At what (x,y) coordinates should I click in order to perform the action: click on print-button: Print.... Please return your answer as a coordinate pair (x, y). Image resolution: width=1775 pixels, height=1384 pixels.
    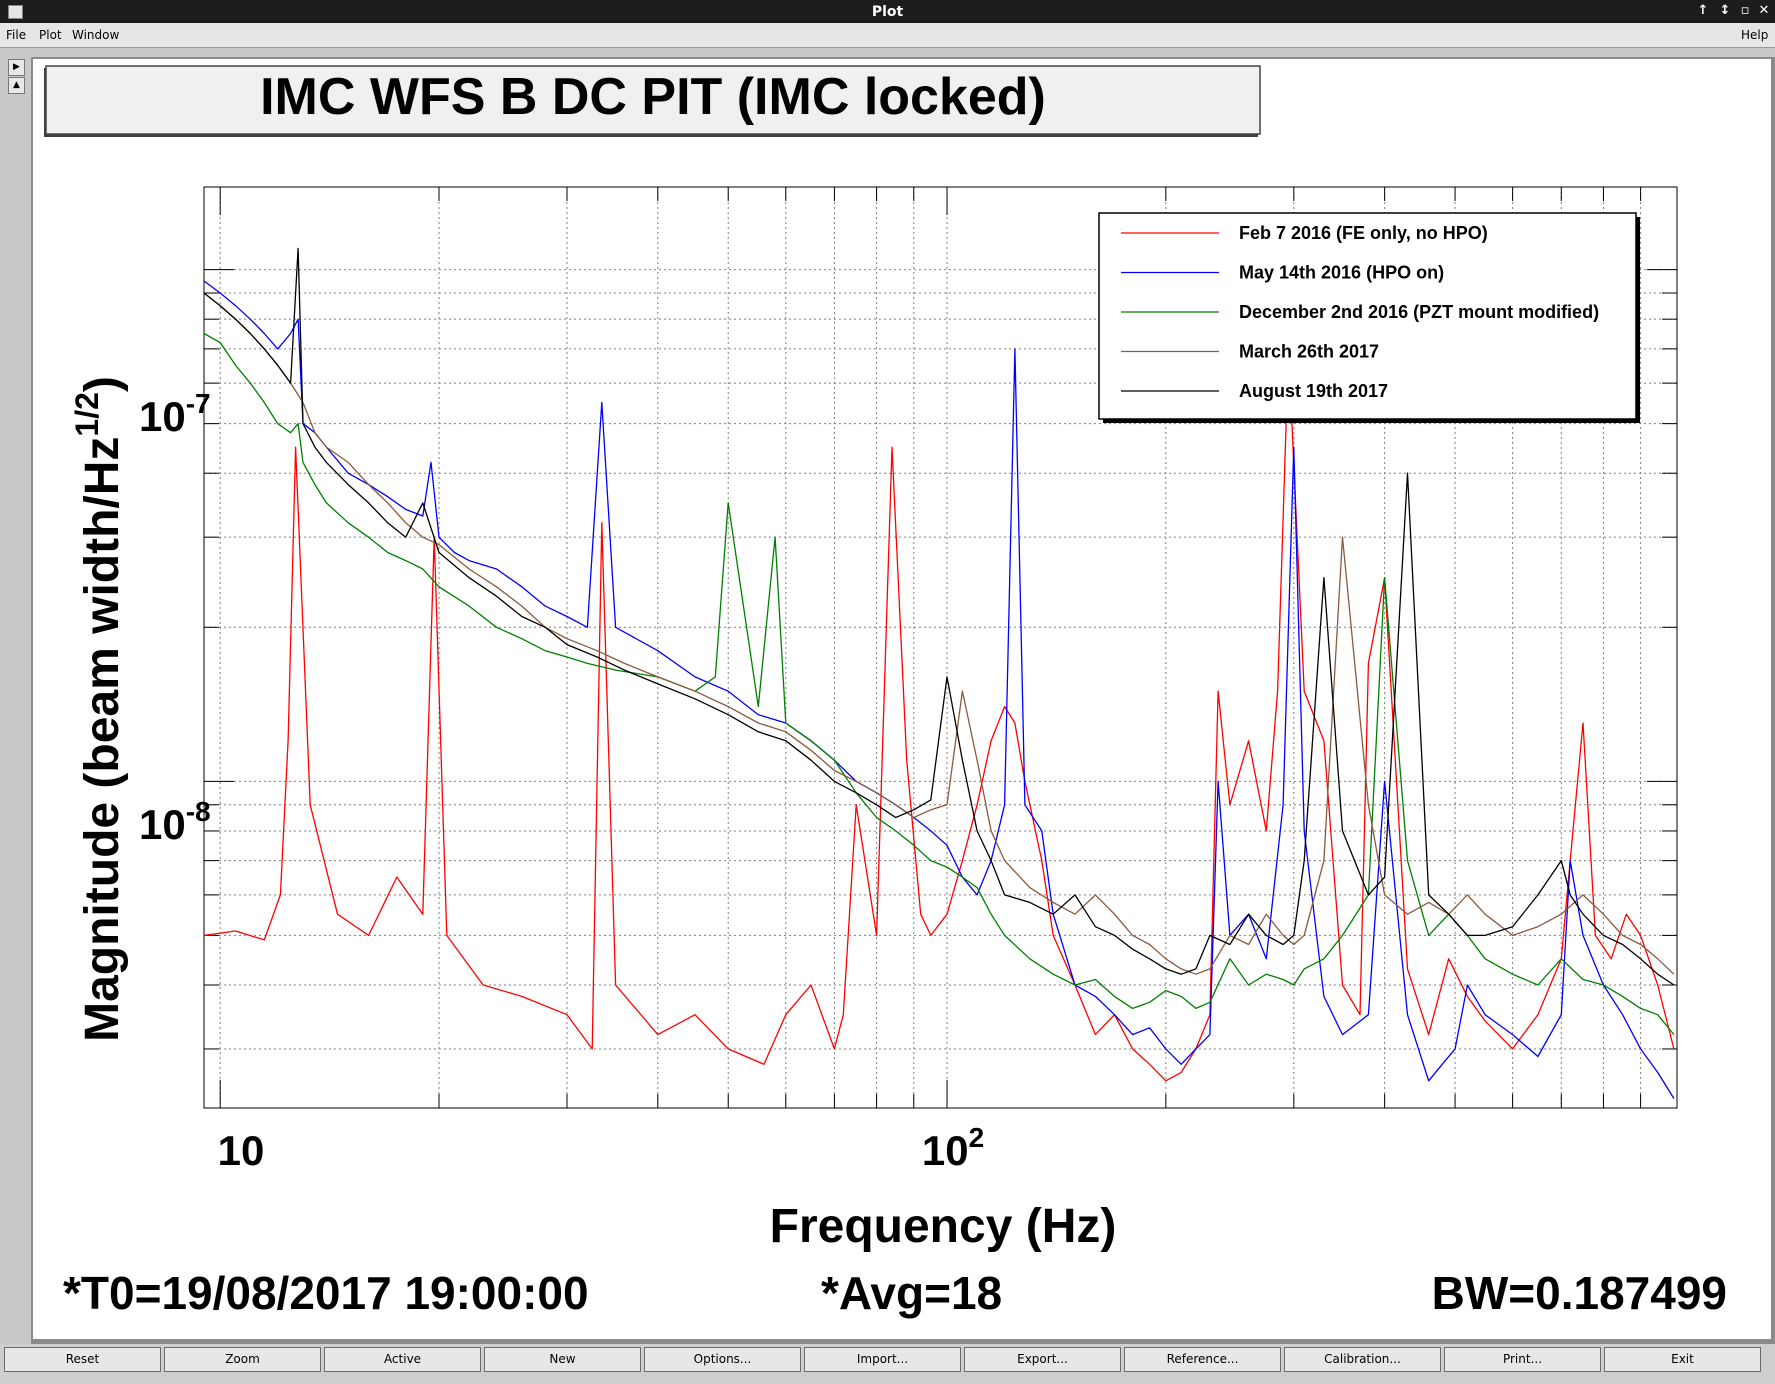
    Looking at the image, I should click on (1522, 1359).